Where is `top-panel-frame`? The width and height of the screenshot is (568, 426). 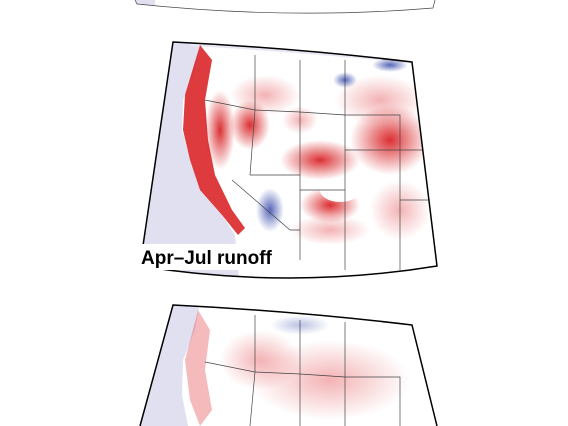
top-panel-frame is located at coordinates (285, 7).